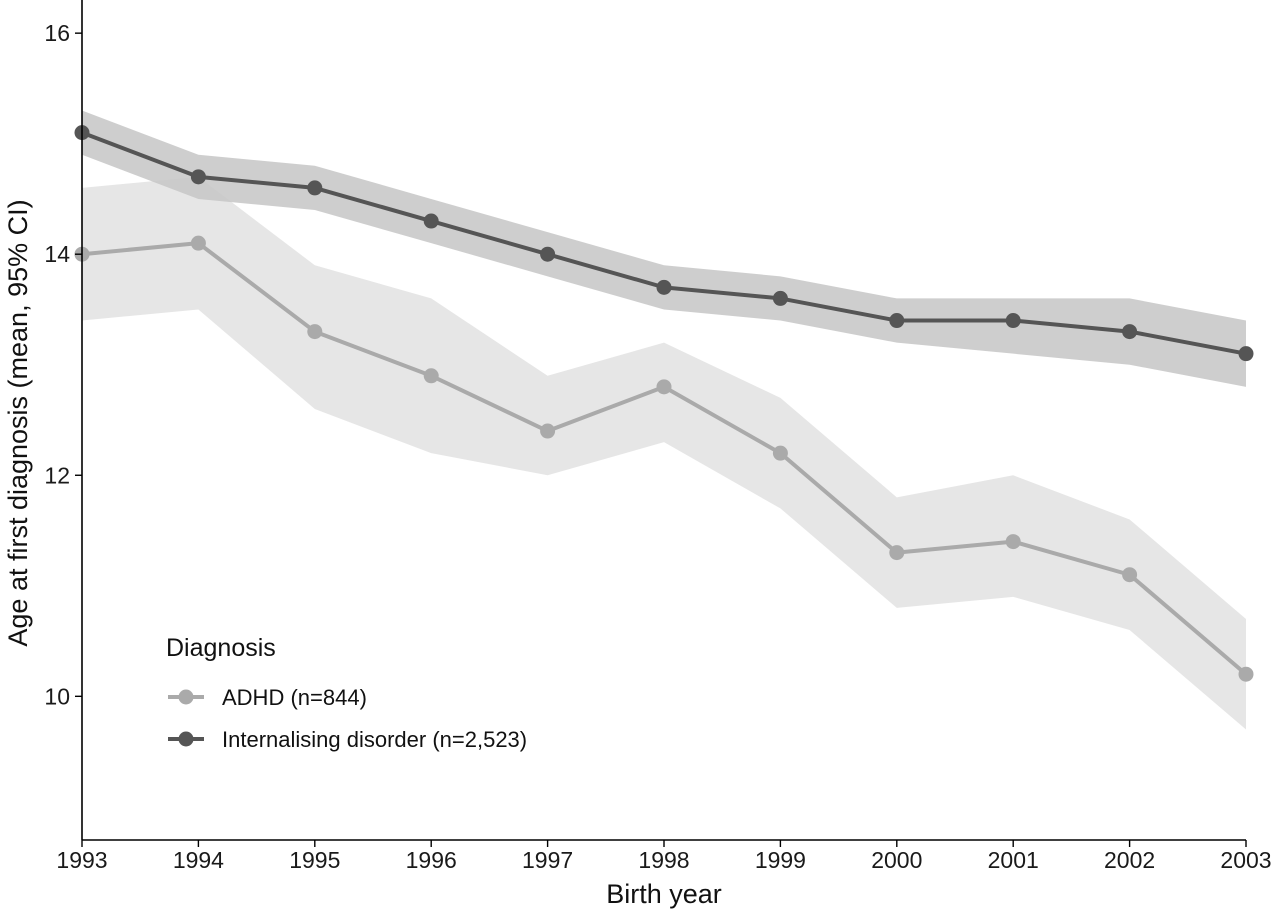  I want to click on x-tick-label: 1995, so click(314, 860).